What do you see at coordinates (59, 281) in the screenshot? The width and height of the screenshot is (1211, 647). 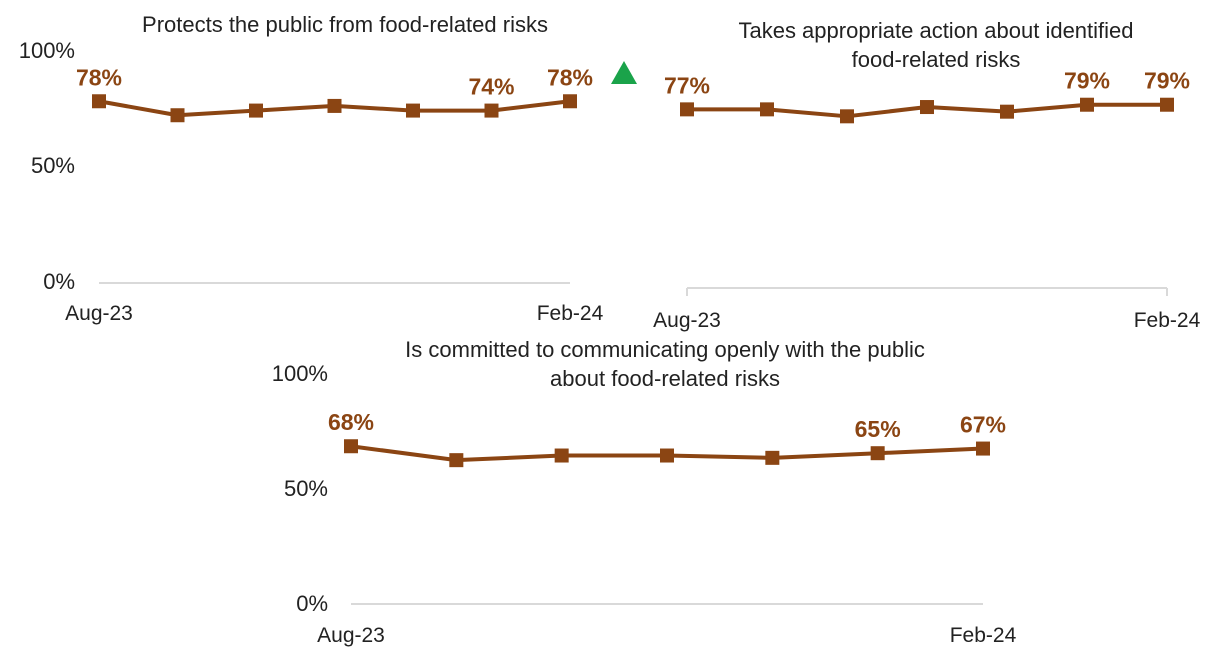 I see `panel-1-ytick-0: 0%` at bounding box center [59, 281].